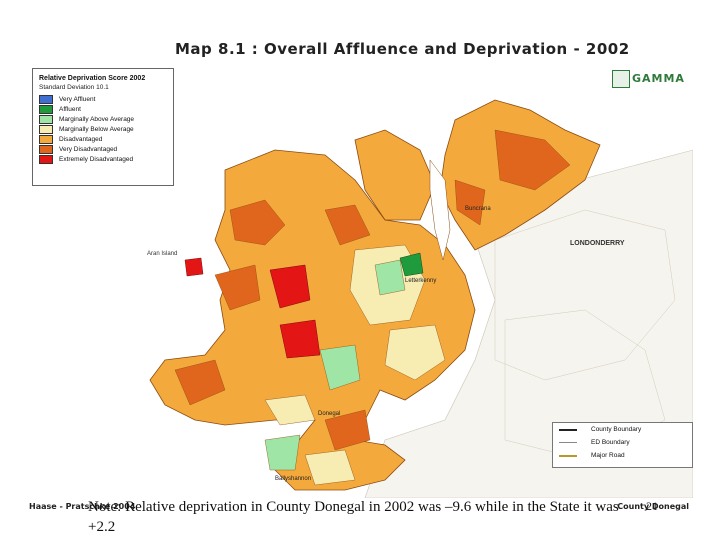  What do you see at coordinates (616, 429) in the screenshot?
I see `boundary-legend-label: County Boundary` at bounding box center [616, 429].